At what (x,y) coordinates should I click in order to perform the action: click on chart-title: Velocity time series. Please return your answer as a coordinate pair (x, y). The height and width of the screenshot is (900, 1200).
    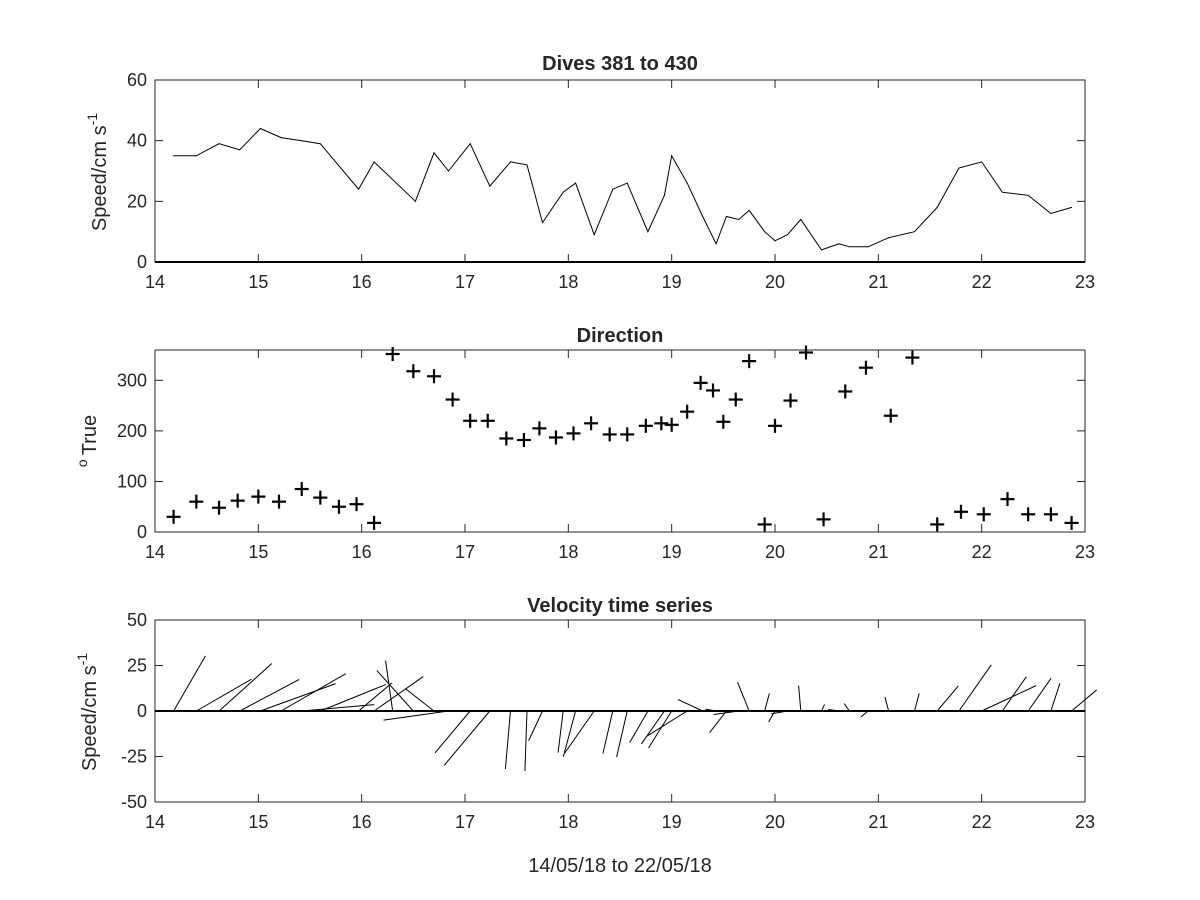
    Looking at the image, I should click on (620, 606).